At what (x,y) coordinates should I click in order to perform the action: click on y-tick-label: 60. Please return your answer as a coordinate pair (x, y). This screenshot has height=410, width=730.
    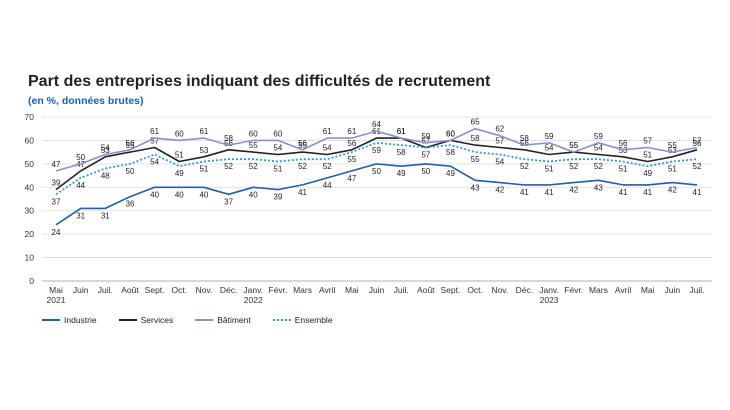
    Looking at the image, I should click on (30, 140).